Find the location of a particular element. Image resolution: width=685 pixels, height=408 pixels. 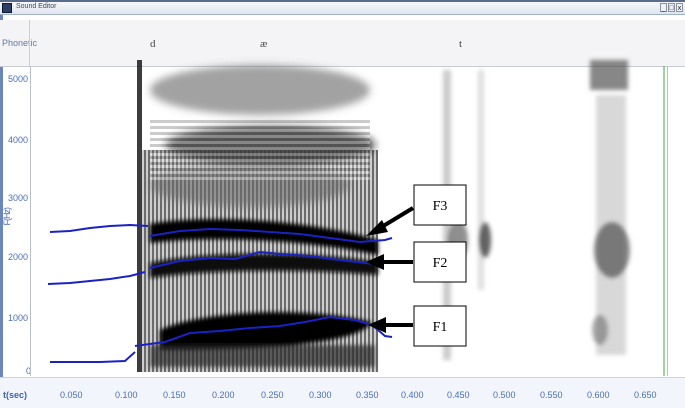

mid-frequency-texture is located at coordinates (260, 150).